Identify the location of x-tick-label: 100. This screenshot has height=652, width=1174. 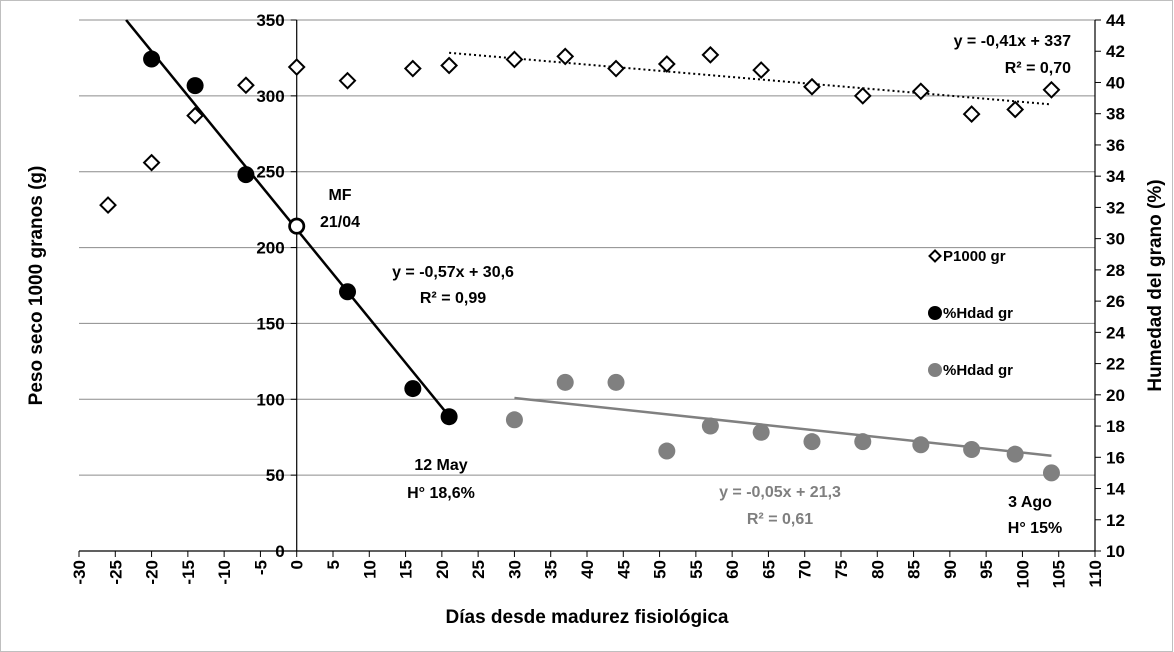
(1022, 574).